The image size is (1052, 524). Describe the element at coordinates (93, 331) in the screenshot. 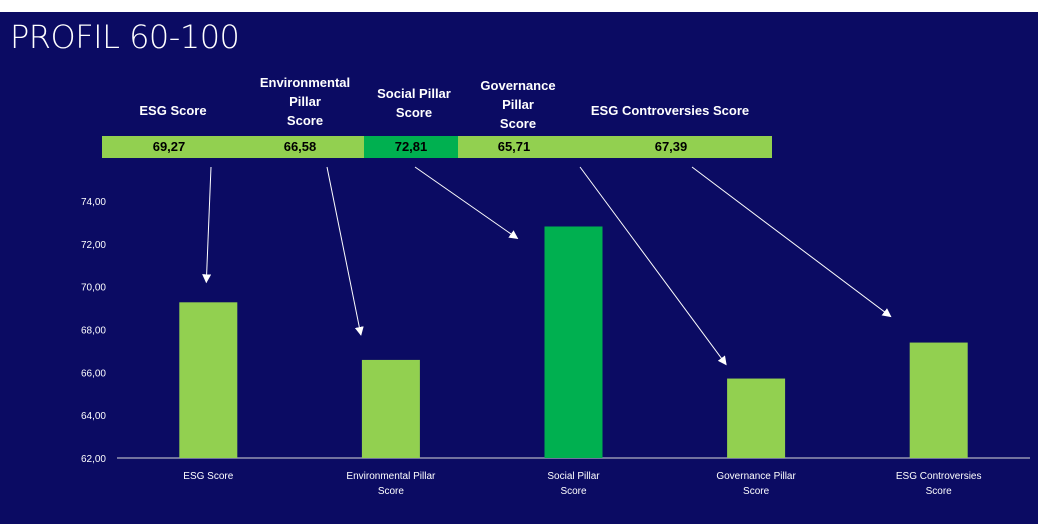

I see `y-tick-label: 68,00` at that location.